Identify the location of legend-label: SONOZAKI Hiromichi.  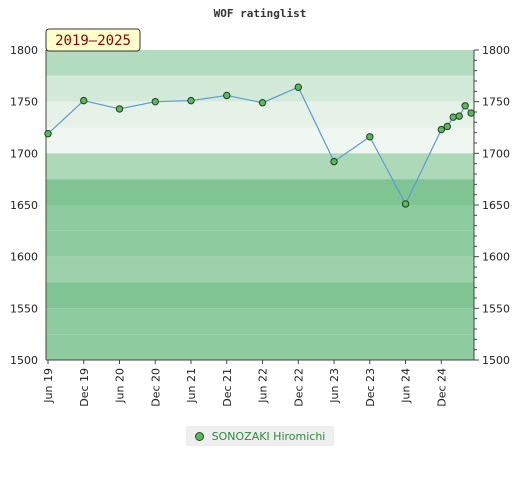
(268, 436).